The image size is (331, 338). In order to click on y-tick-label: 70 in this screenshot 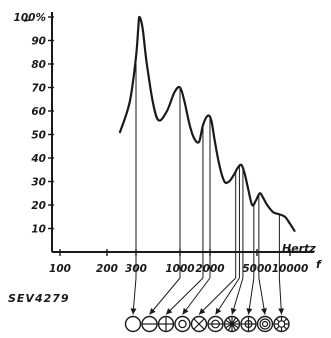, I will do `click(38, 89)`.